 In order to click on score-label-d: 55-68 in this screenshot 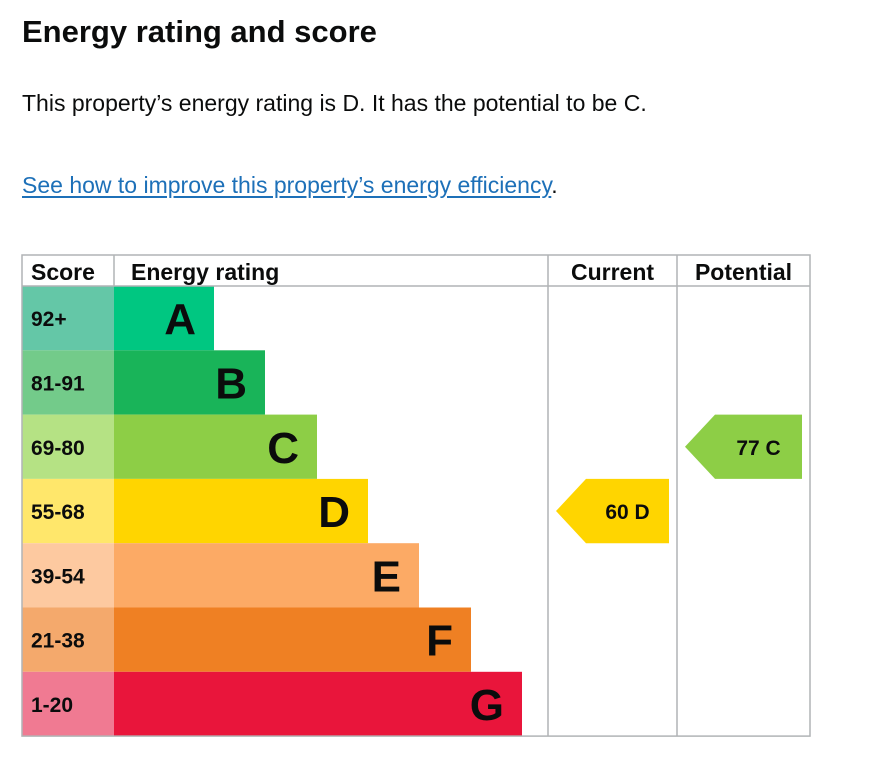, I will do `click(58, 512)`.